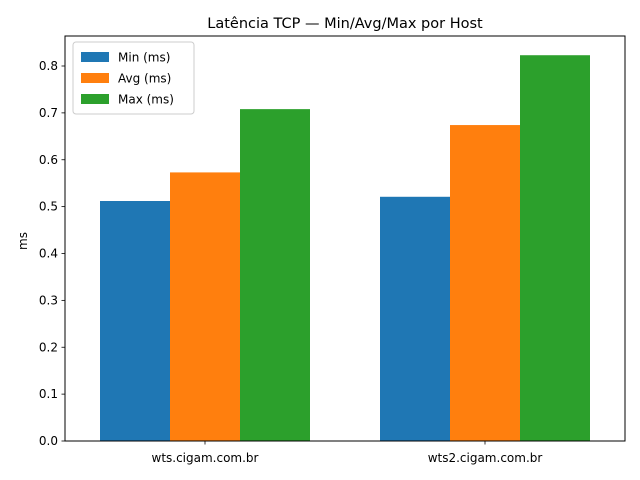 The image size is (640, 480). What do you see at coordinates (48, 394) in the screenshot?
I see `y-tick-label: 0.1` at bounding box center [48, 394].